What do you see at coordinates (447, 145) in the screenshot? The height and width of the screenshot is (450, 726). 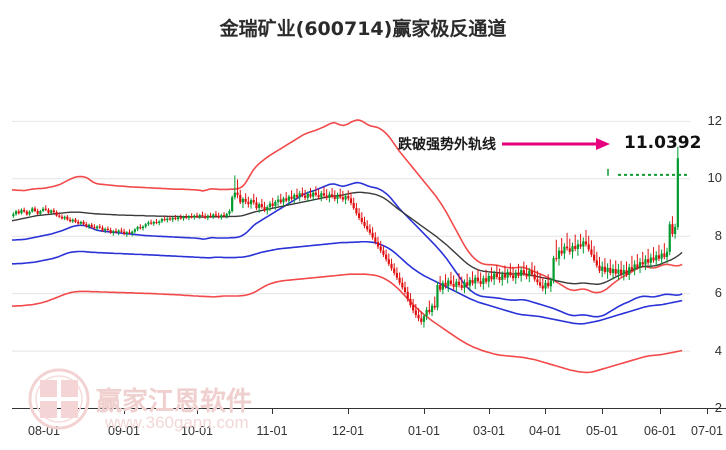 I see `annotation-label: 跌破强势外轨线` at bounding box center [447, 145].